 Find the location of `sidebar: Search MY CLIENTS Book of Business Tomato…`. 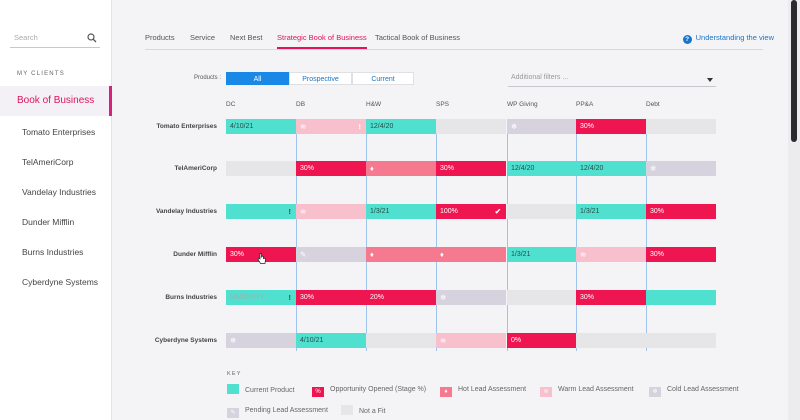

sidebar: Search MY CLIENTS Book of Business Tomato… is located at coordinates (56, 210).